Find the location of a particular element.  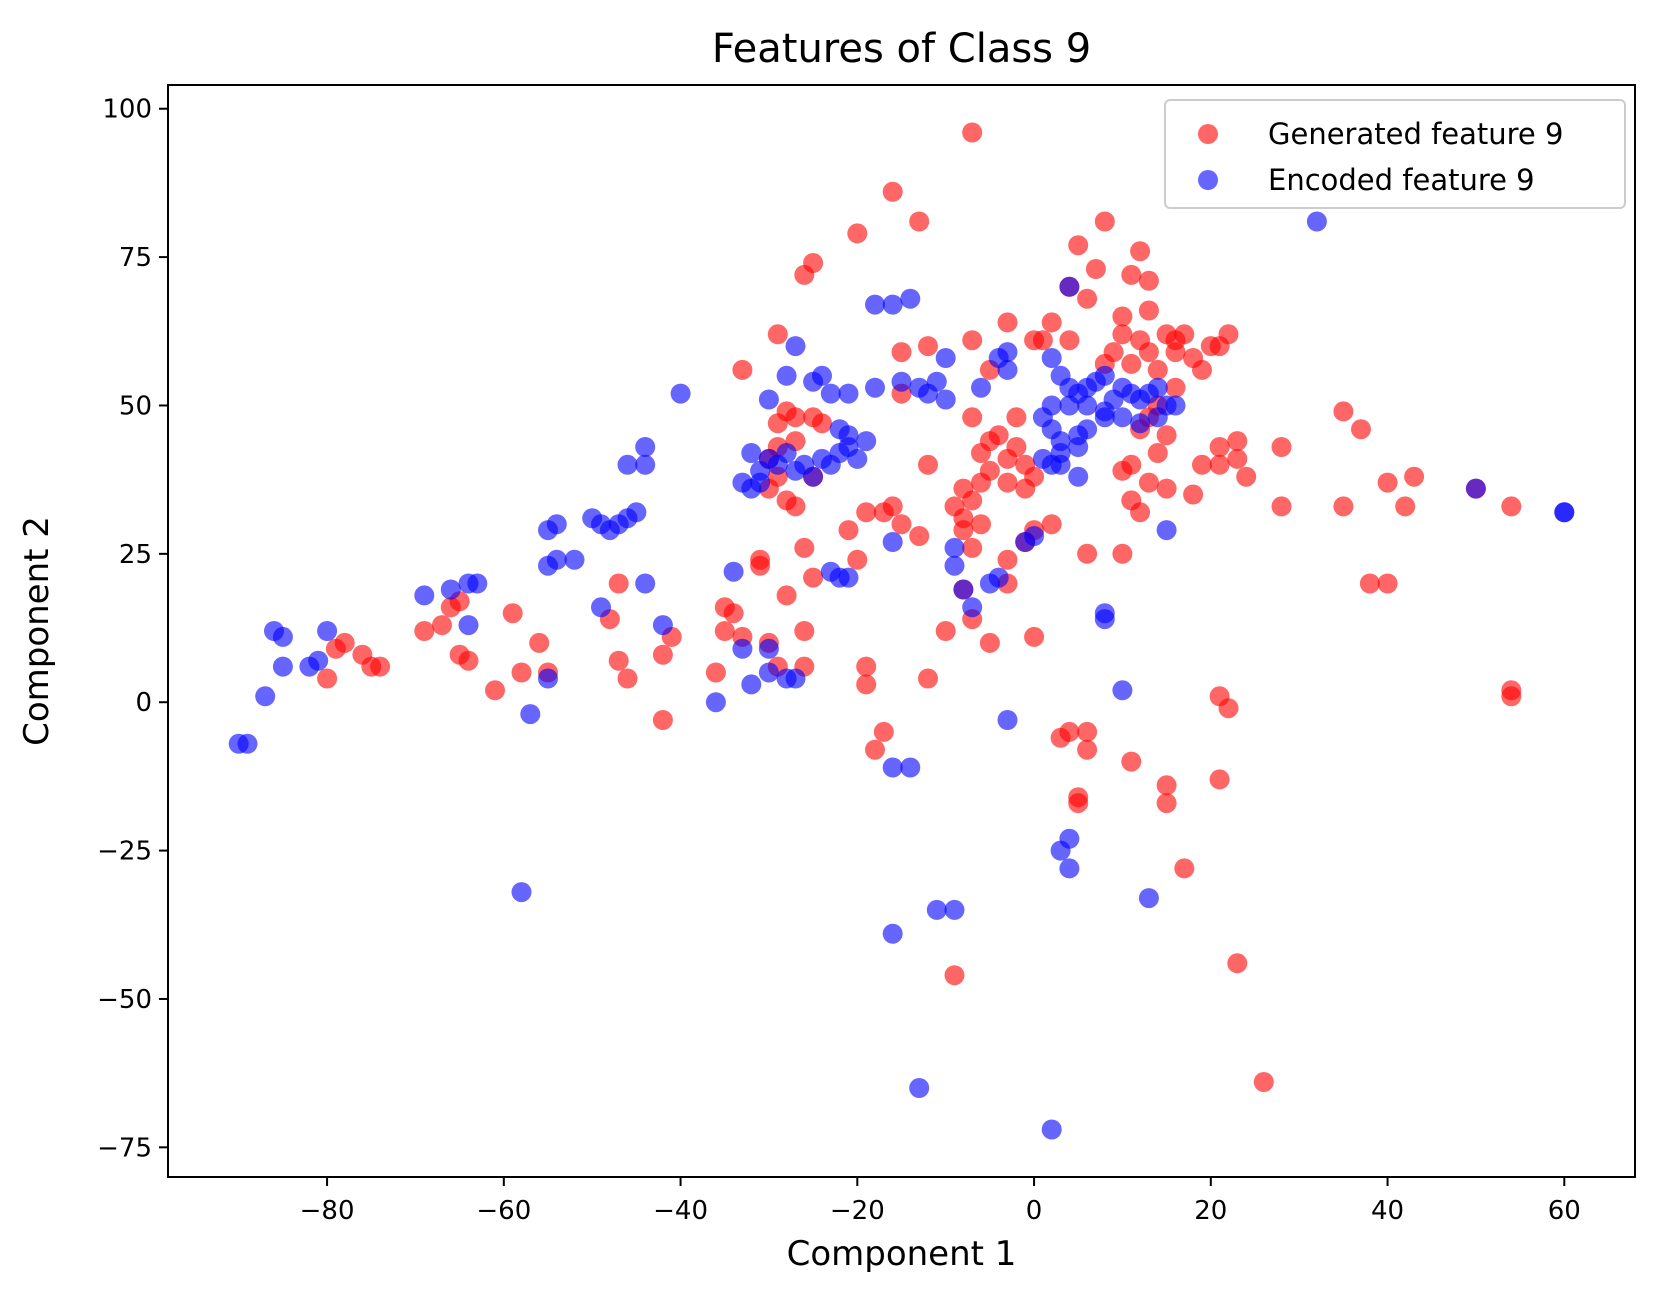

x-tick-label: 60 is located at coordinates (1564, 1211).